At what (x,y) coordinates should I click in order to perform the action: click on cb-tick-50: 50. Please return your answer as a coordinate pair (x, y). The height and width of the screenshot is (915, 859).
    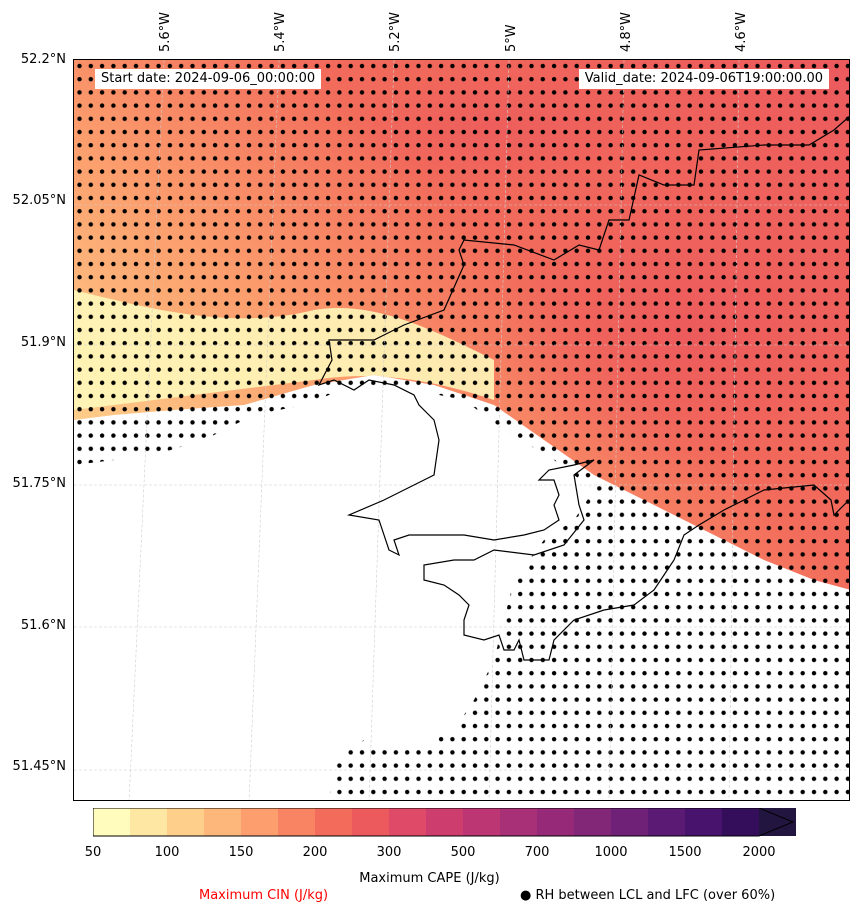
    Looking at the image, I should click on (93, 852).